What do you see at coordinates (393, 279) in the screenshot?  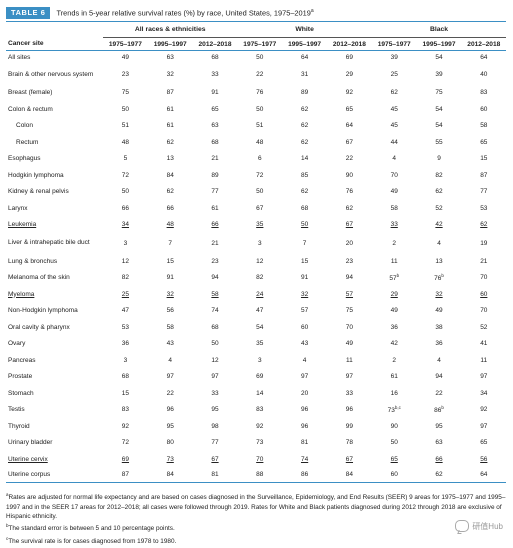 I see `rate-value: 57` at bounding box center [393, 279].